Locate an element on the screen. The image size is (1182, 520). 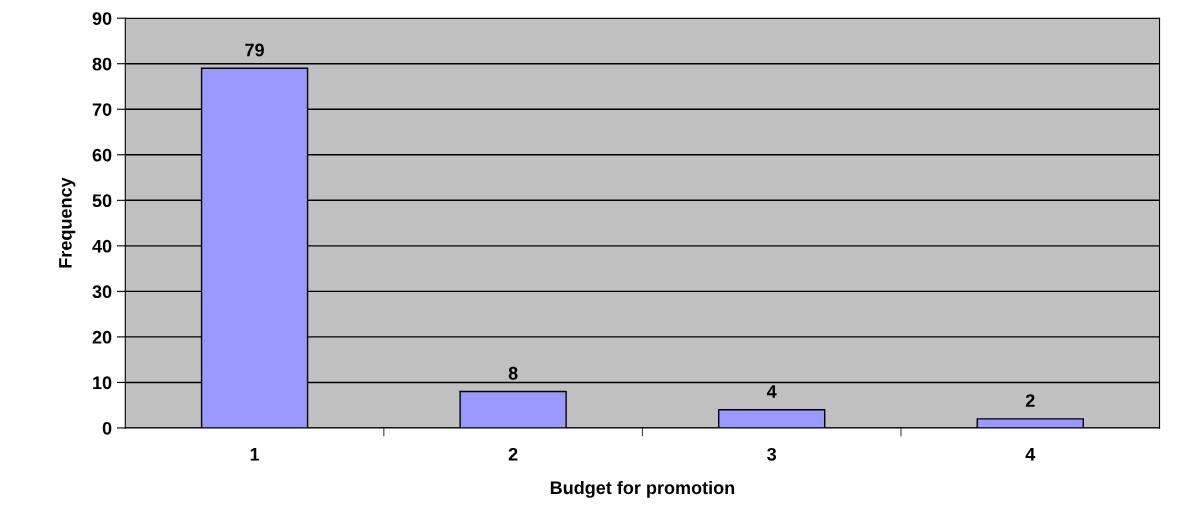
y-tick-label: 70 is located at coordinates (102, 109).